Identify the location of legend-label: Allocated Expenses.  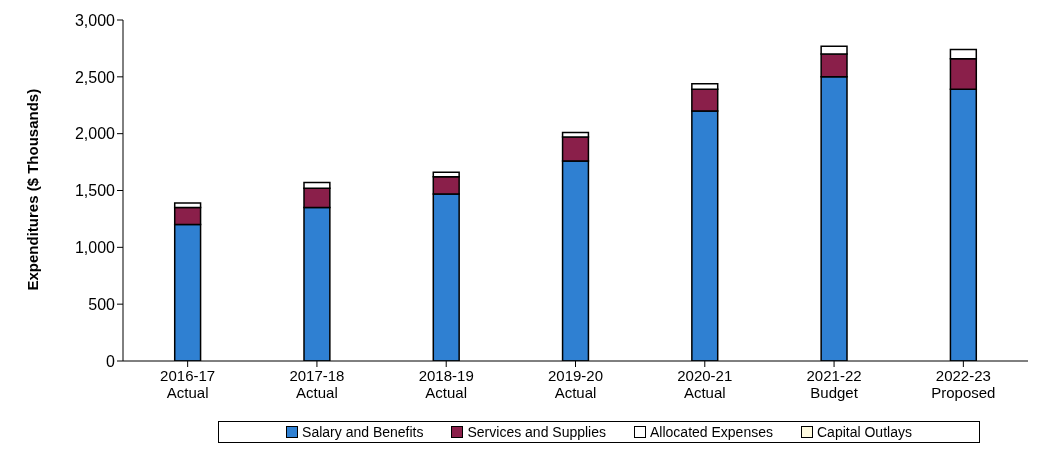
(711, 432).